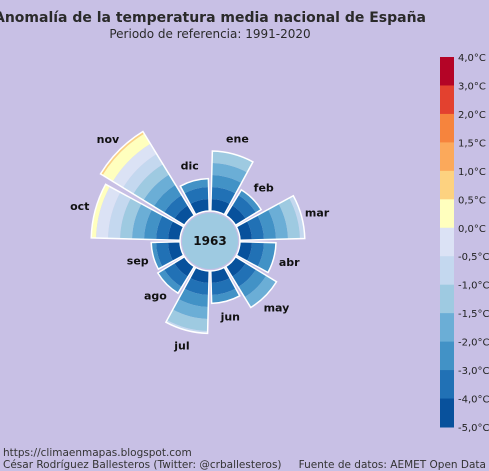 Image resolution: width=489 pixels, height=471 pixels. What do you see at coordinates (289, 262) in the screenshot?
I see `month-label-abr: abr` at bounding box center [289, 262].